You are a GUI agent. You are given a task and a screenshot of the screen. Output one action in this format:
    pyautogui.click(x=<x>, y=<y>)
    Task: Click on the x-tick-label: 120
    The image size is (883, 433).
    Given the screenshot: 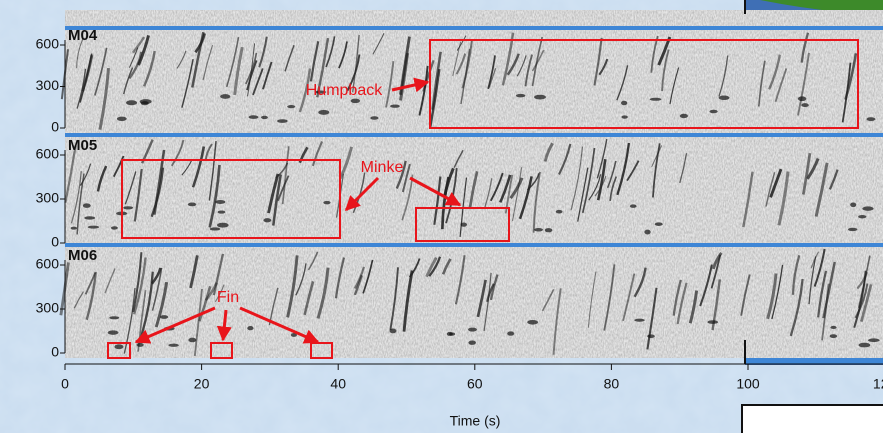 What is the action you would take?
    pyautogui.click(x=878, y=384)
    